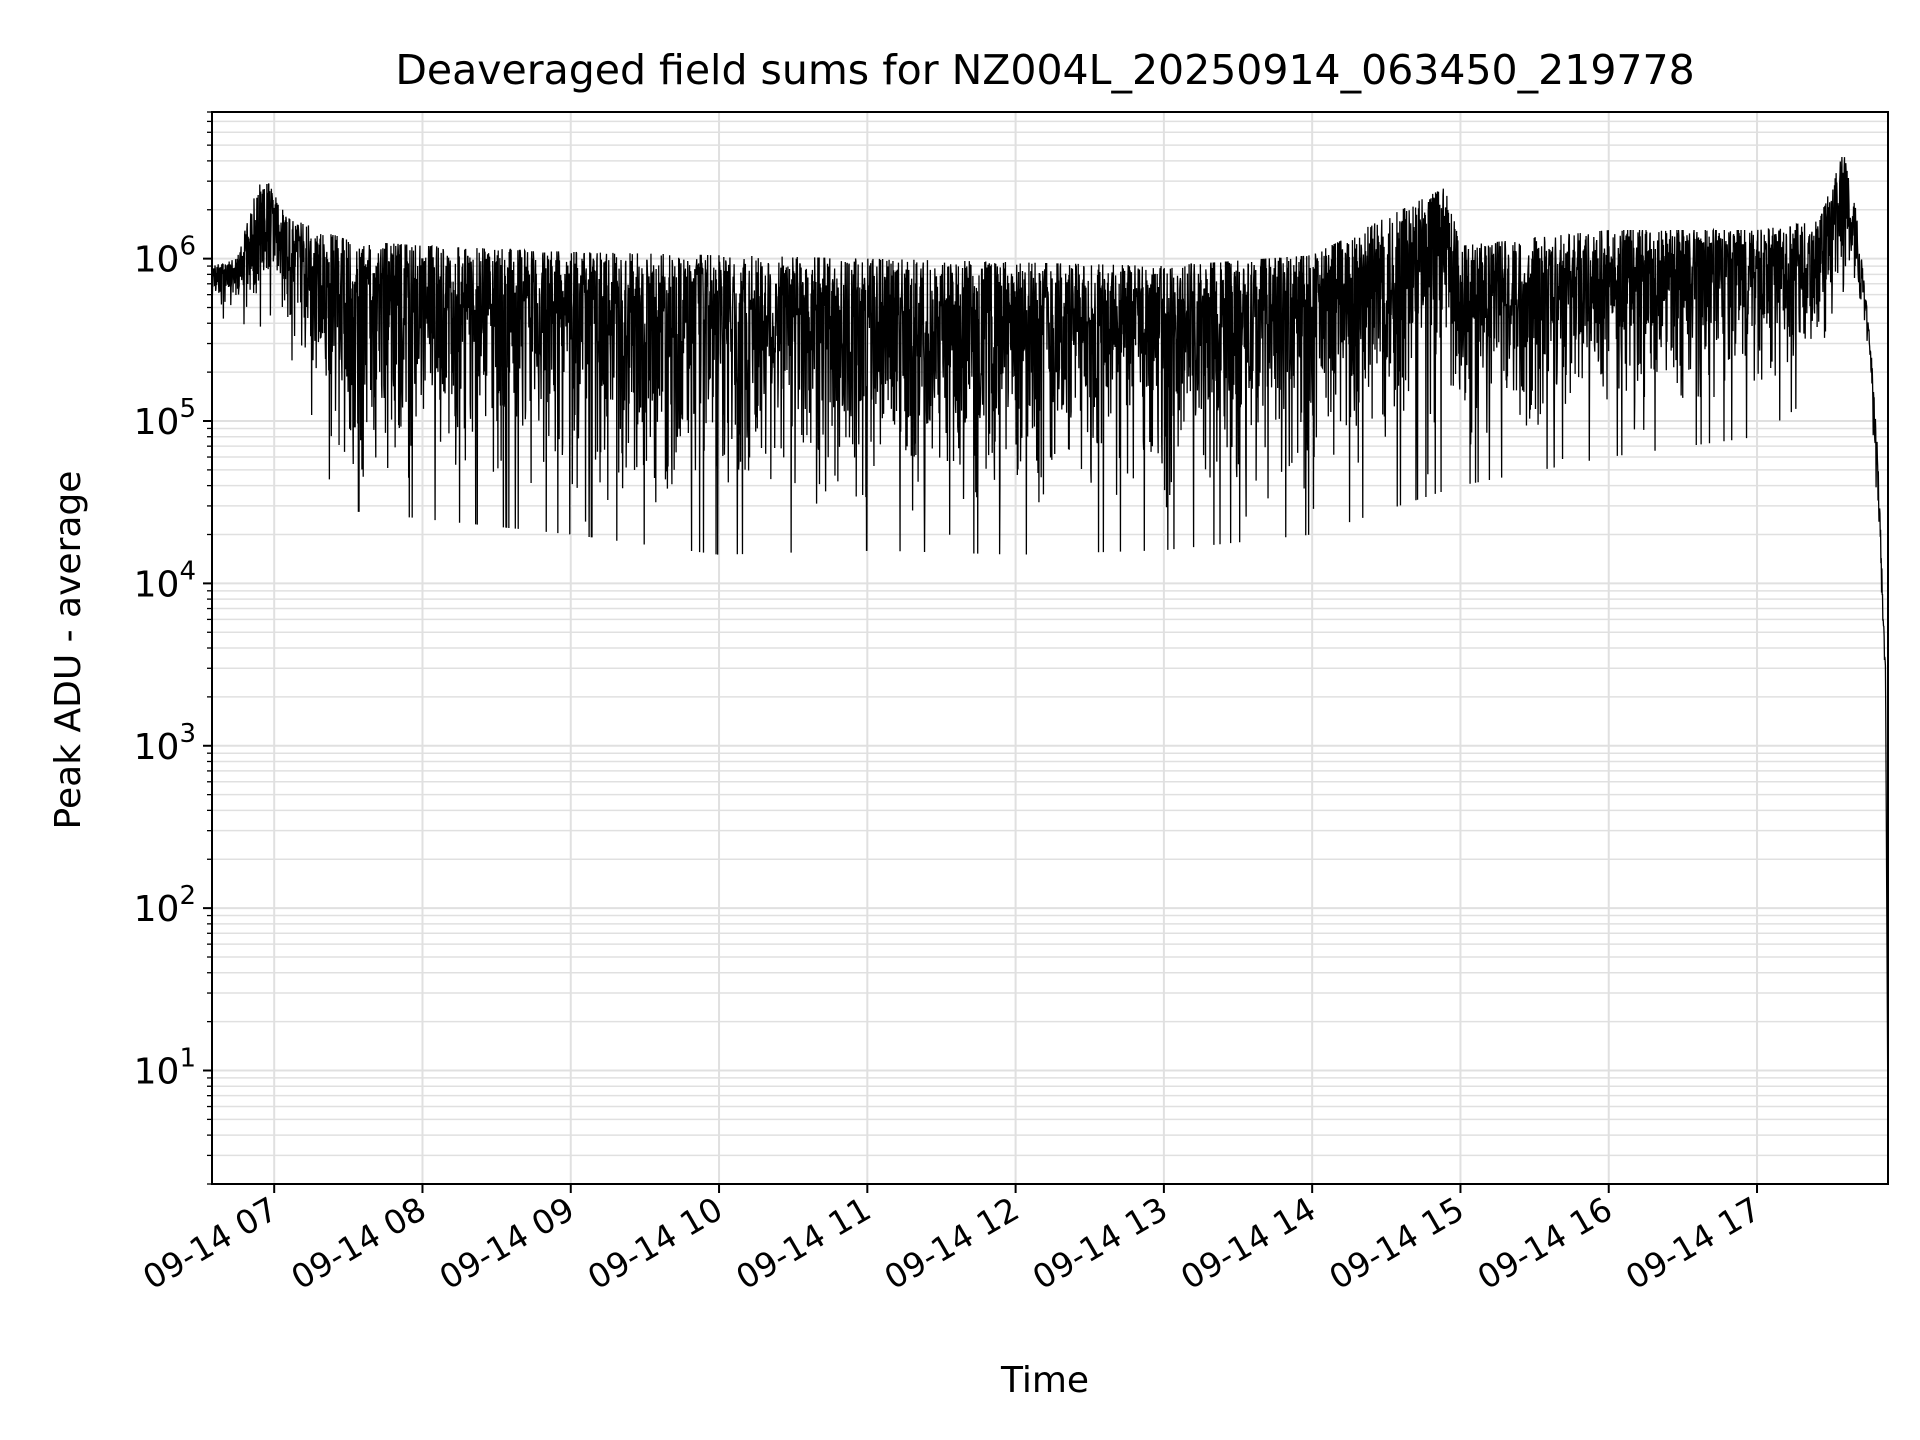  What do you see at coordinates (358, 1243) in the screenshot?
I see `x-tick-label: 09-14 08` at bounding box center [358, 1243].